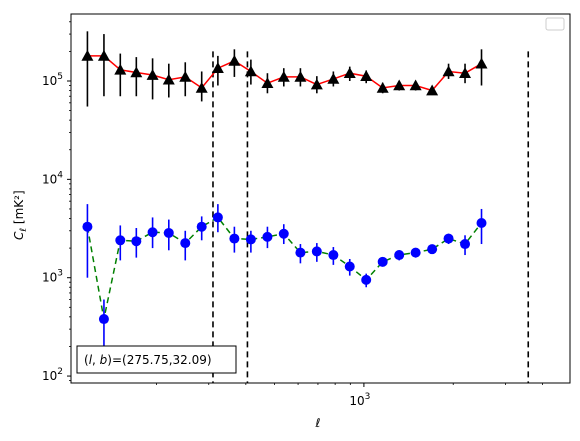 The image size is (580, 441). Describe the element at coordinates (368, 397) in the screenshot. I see `x-tick-label-exponent: 3` at that location.